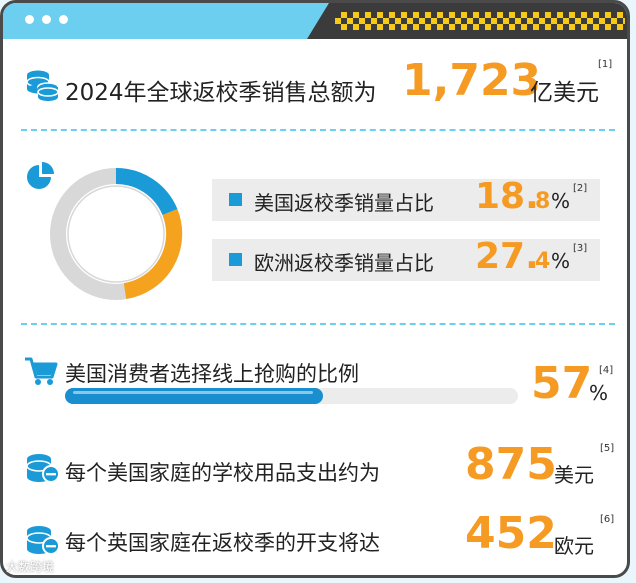  What do you see at coordinates (574, 475) in the screenshot?
I see `us-household-unit: 美元` at bounding box center [574, 475].